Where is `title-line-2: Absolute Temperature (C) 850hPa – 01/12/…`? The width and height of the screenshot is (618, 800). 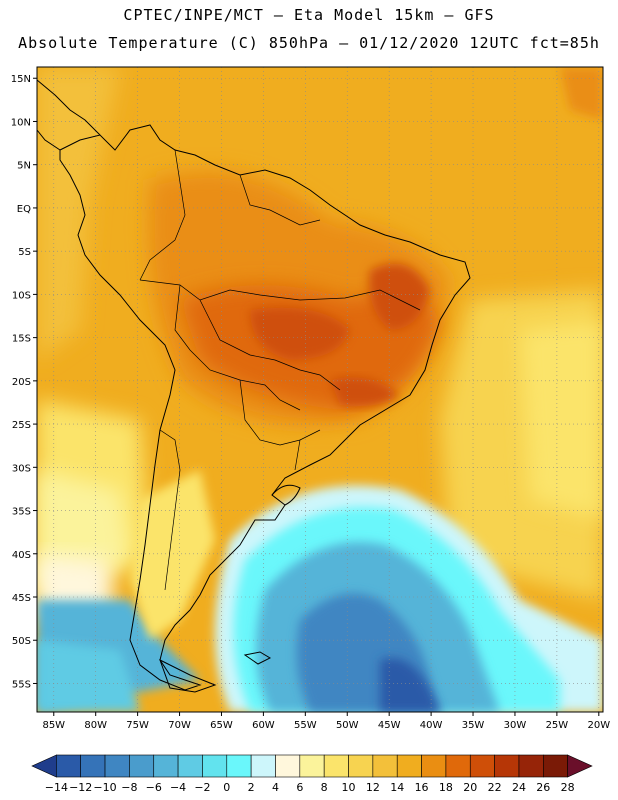 title-line-2: Absolute Temperature (C) 850hPa – 01/12/… is located at coordinates (309, 43).